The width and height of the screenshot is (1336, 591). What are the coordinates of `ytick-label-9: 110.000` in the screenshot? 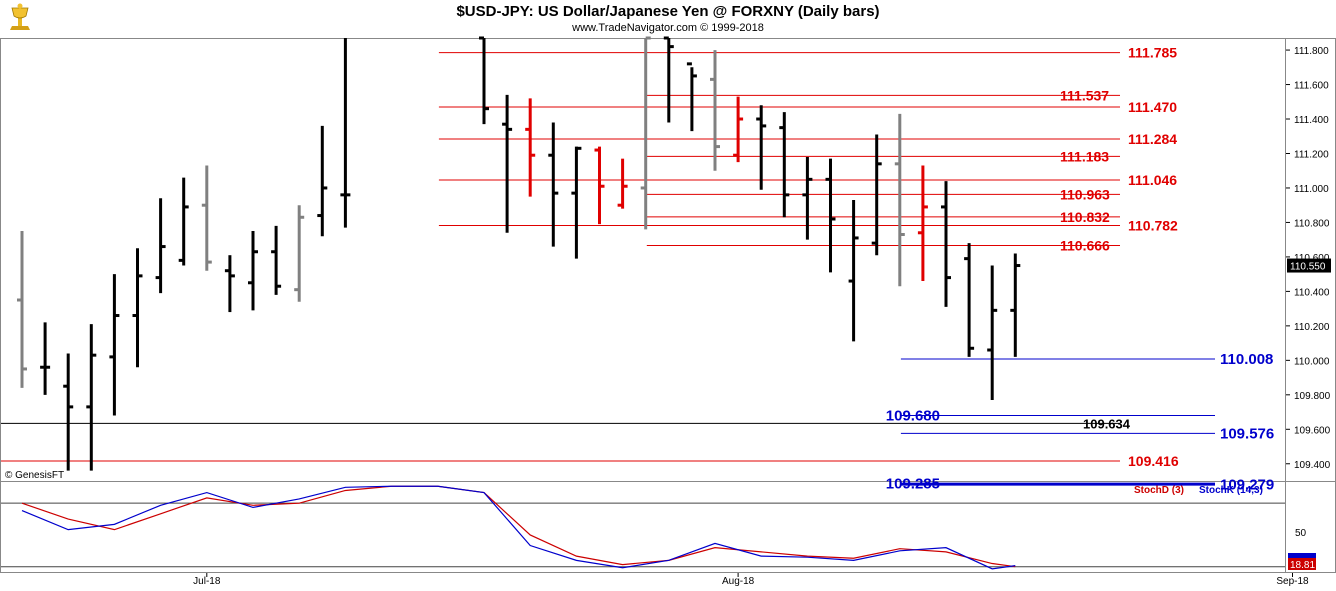 It's located at (1312, 361).